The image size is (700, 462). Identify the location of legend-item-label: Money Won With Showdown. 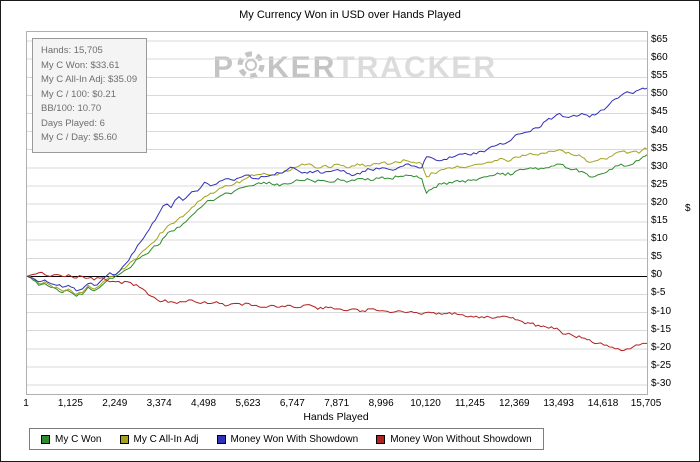
(294, 439).